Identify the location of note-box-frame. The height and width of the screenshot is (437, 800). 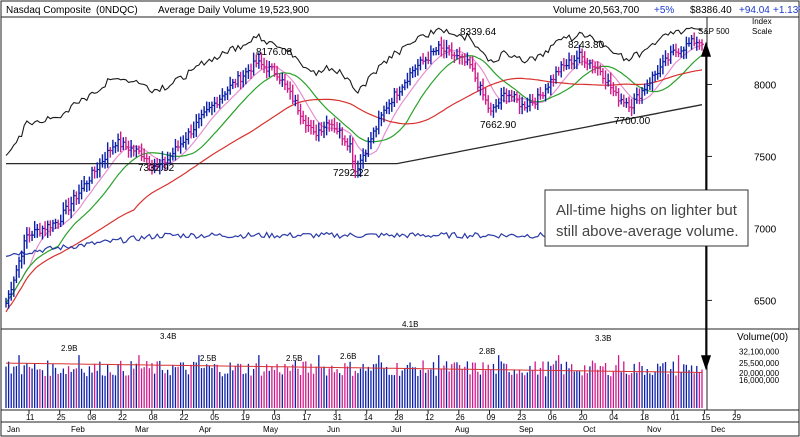
(646, 218).